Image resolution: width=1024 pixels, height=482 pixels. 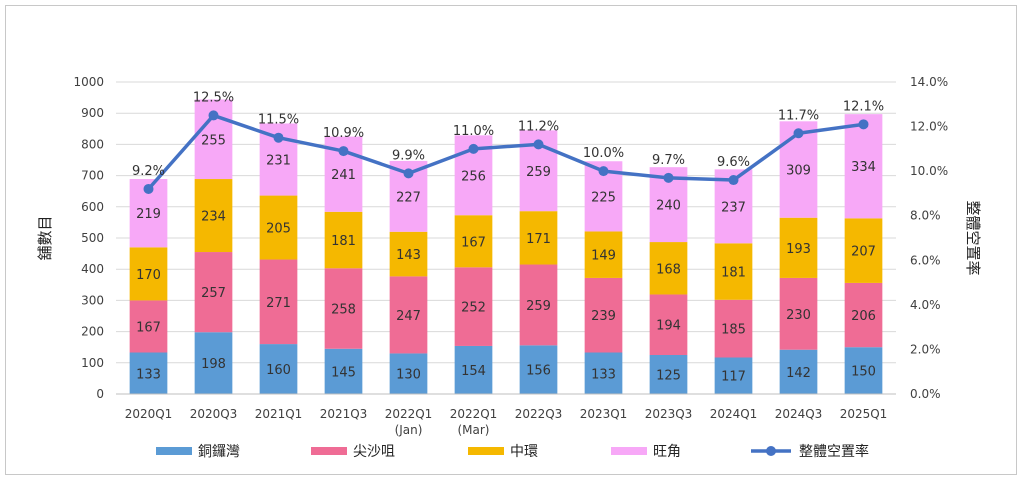 I want to click on bar-value-label: 130, so click(x=408, y=375).